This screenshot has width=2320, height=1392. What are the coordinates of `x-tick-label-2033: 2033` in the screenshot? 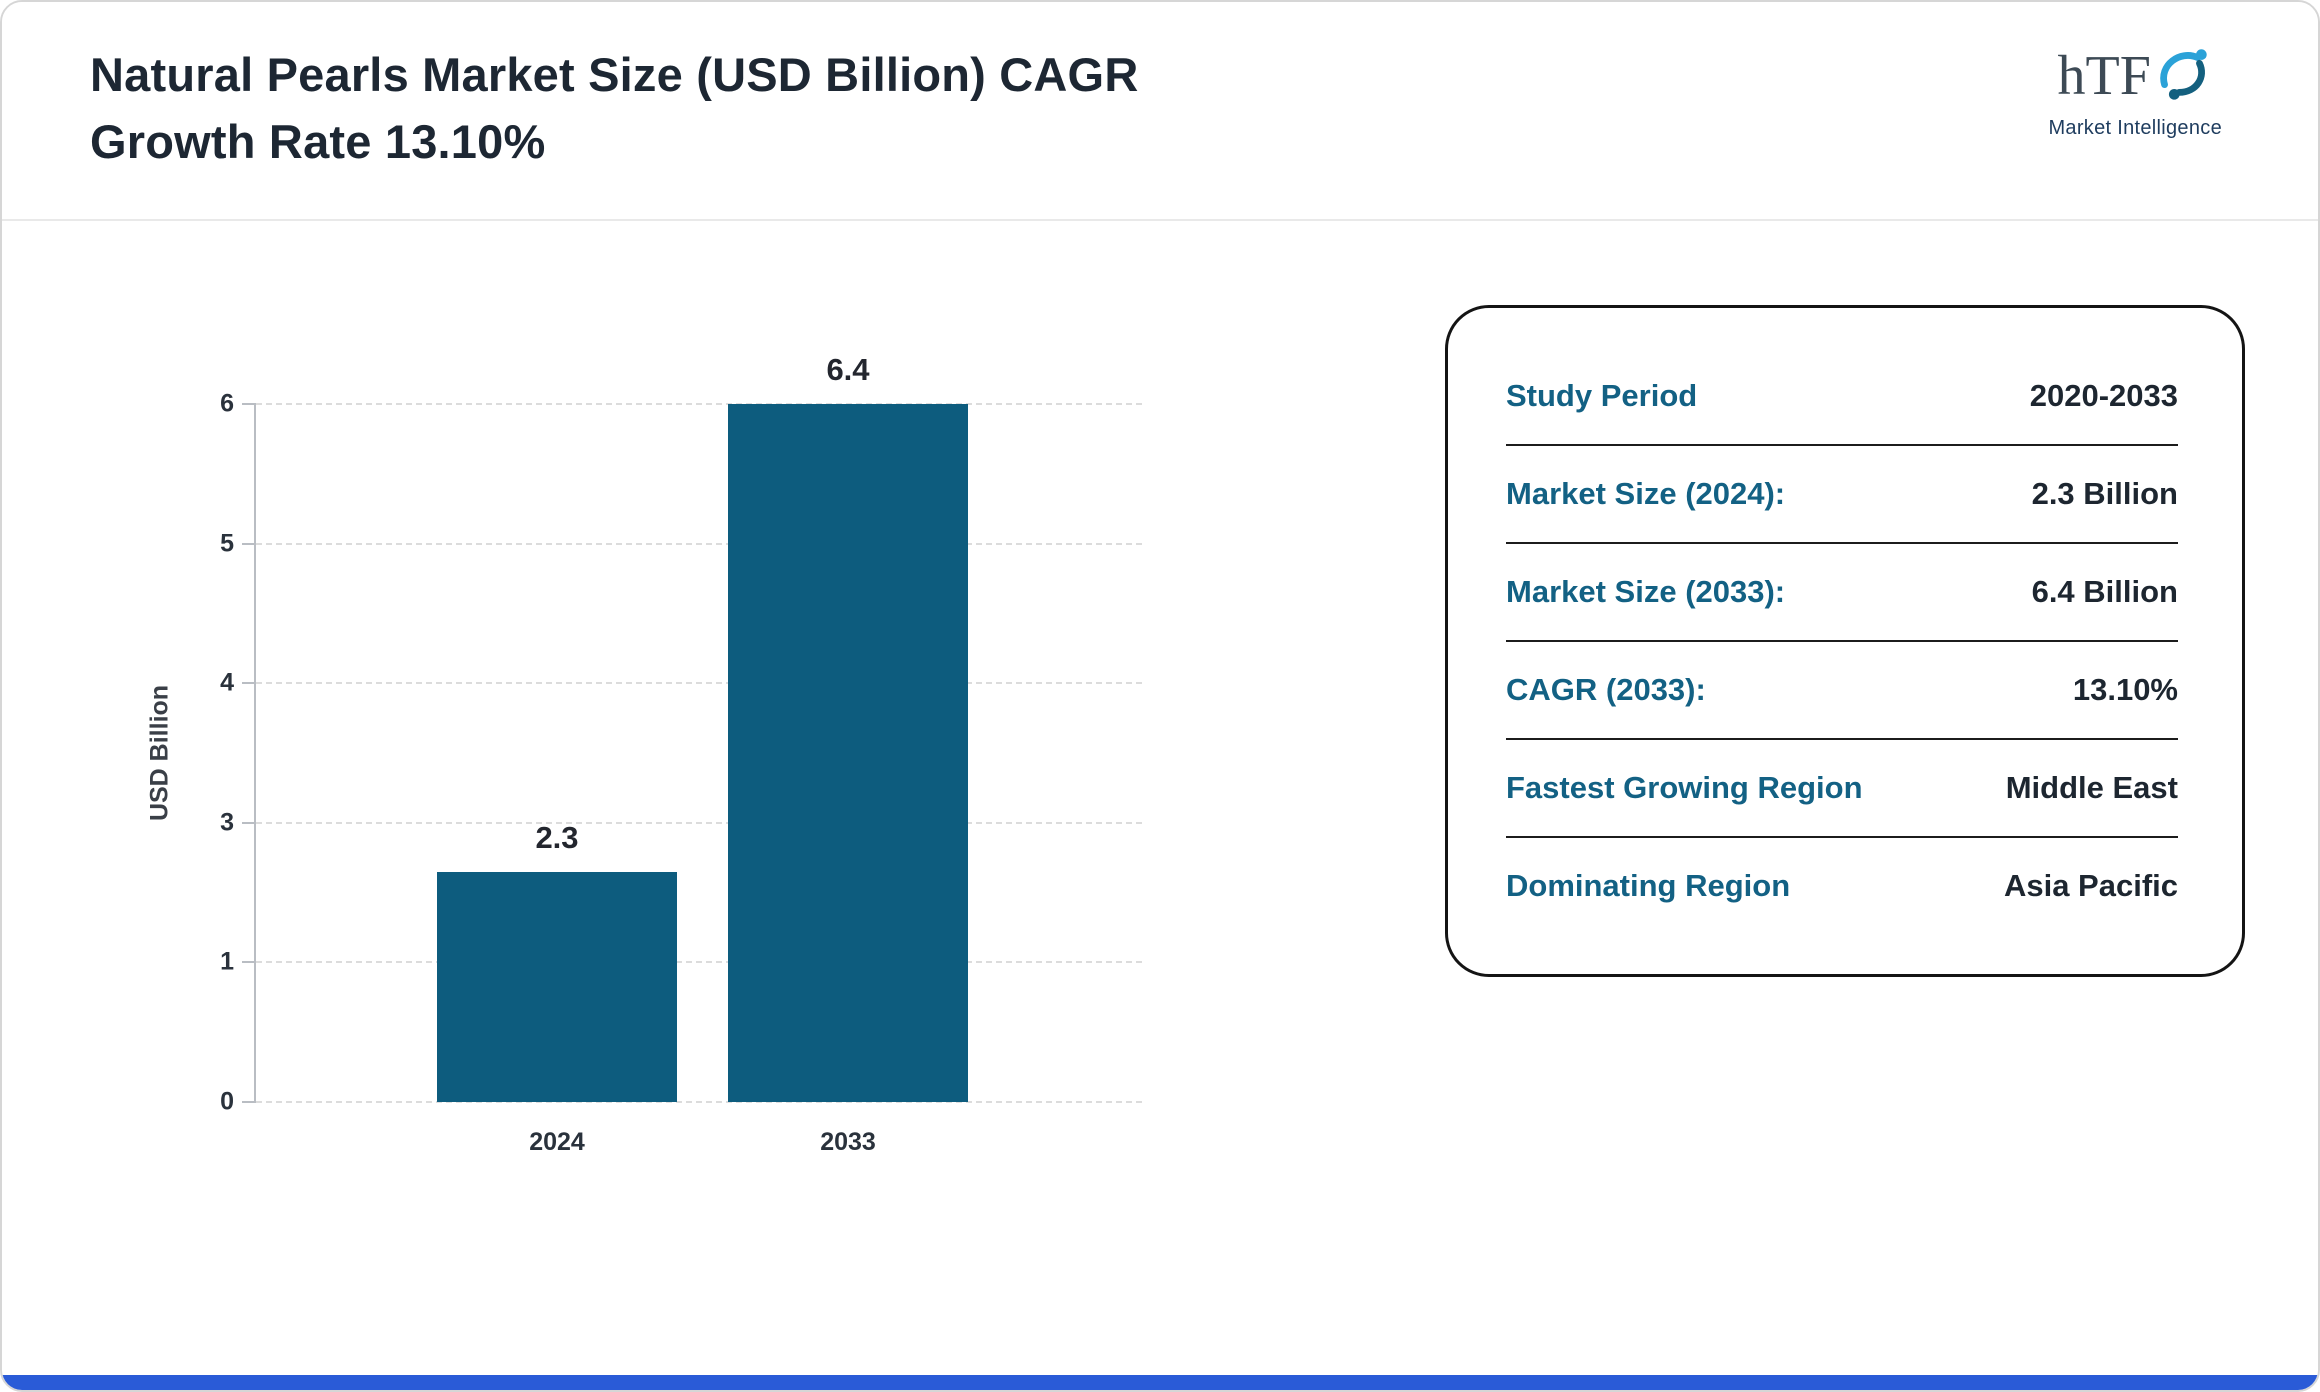 It's located at (848, 1142).